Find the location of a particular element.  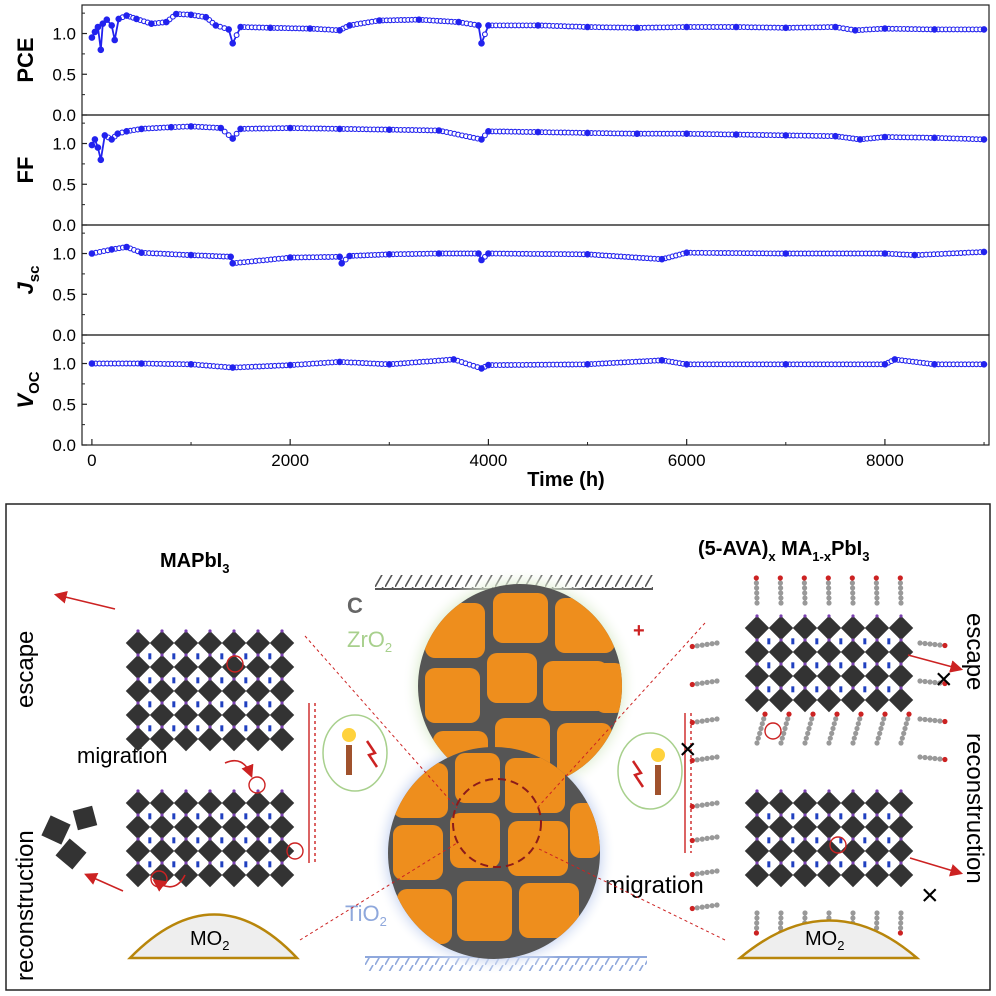

migration-range-arrows is located at coordinates (500, 783).